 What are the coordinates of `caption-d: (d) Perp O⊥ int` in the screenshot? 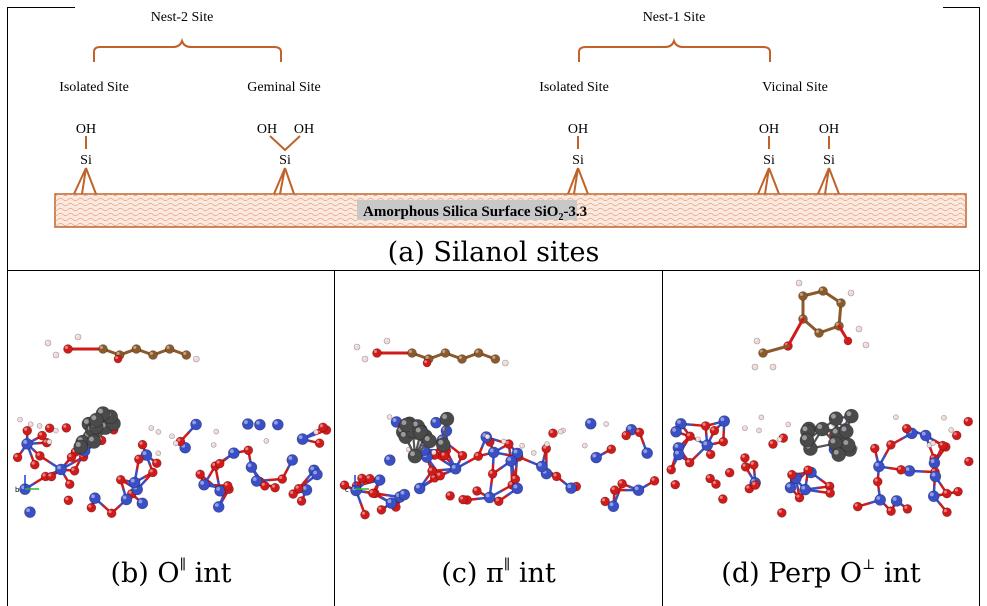 It's located at (821, 573).